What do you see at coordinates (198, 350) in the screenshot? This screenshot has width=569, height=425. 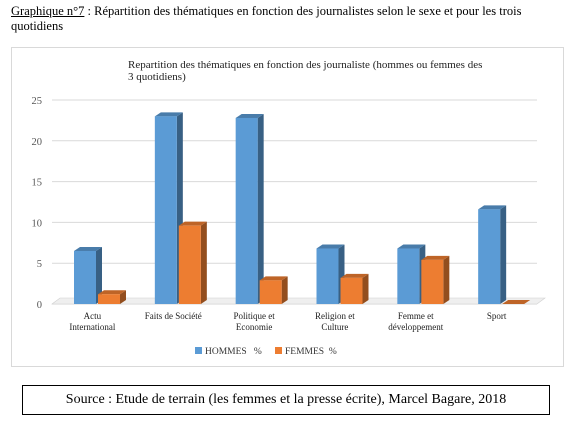 I see `legend-swatch-hommes` at bounding box center [198, 350].